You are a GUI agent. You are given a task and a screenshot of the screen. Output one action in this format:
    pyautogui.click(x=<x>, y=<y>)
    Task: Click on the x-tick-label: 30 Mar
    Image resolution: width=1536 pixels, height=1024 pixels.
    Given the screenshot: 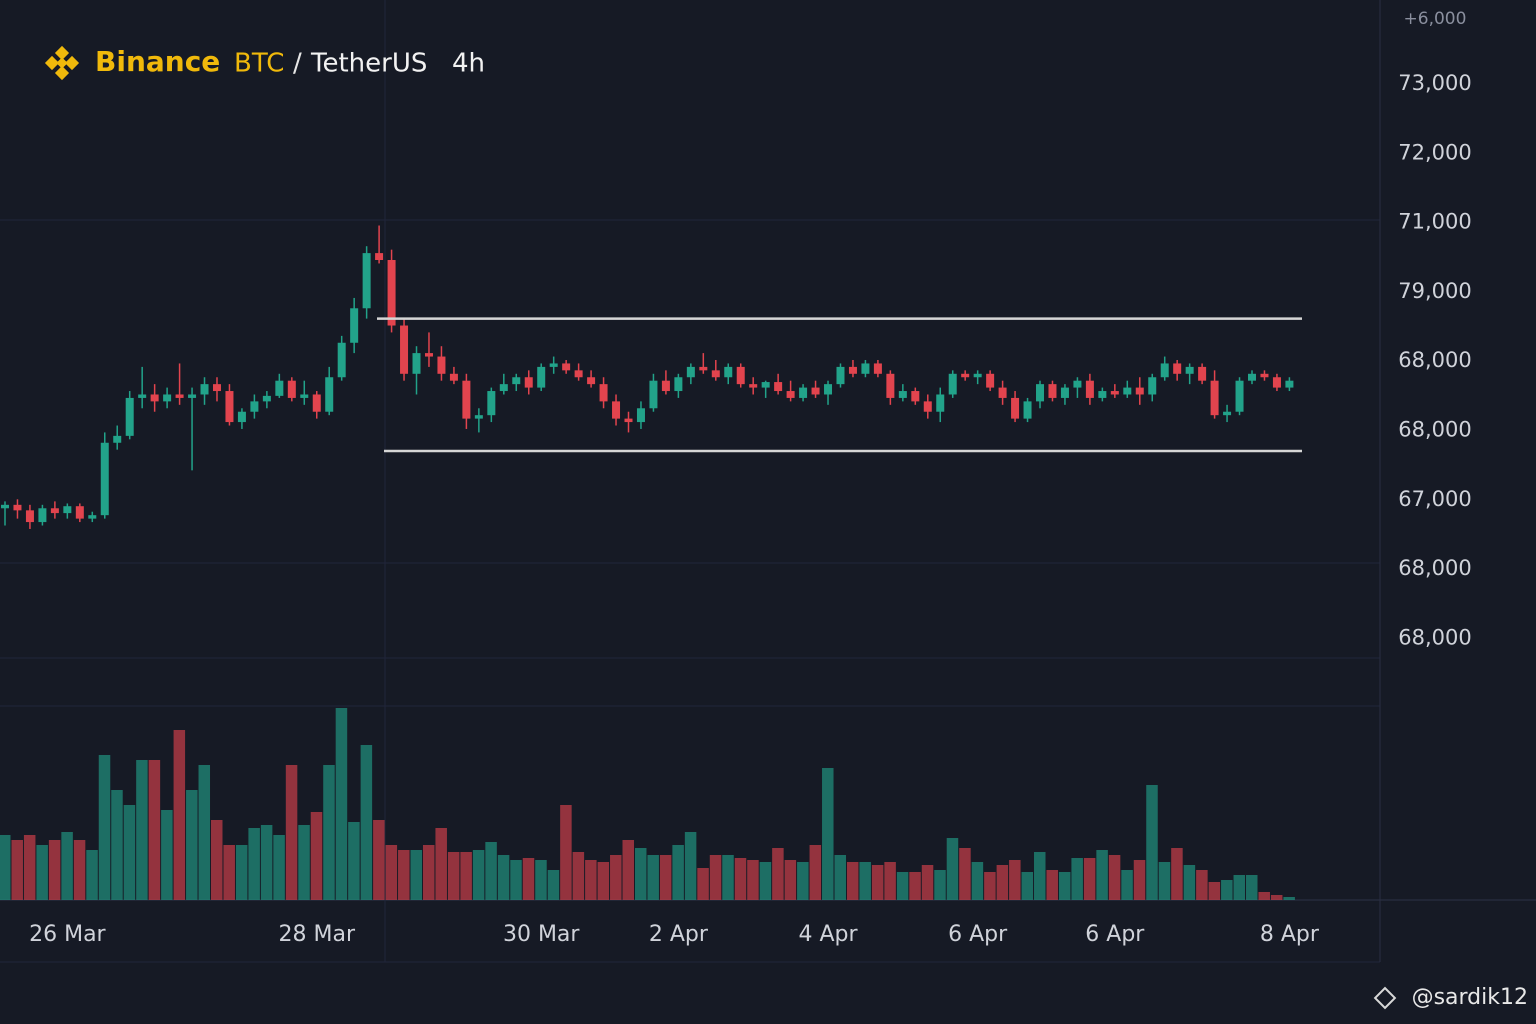 What is the action you would take?
    pyautogui.click(x=541, y=934)
    